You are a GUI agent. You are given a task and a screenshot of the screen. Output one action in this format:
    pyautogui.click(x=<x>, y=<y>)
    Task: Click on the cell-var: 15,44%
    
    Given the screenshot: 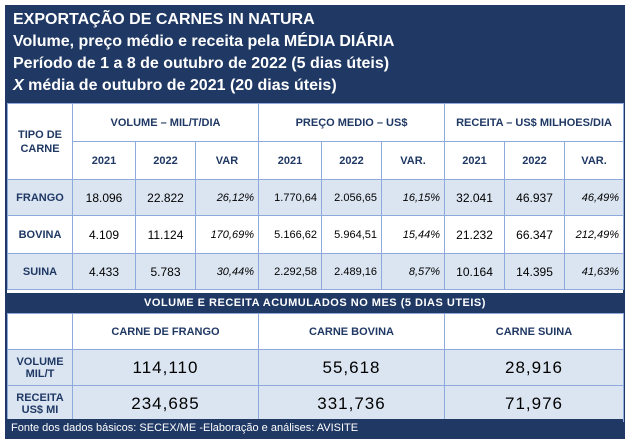 What is the action you would take?
    pyautogui.click(x=413, y=234)
    